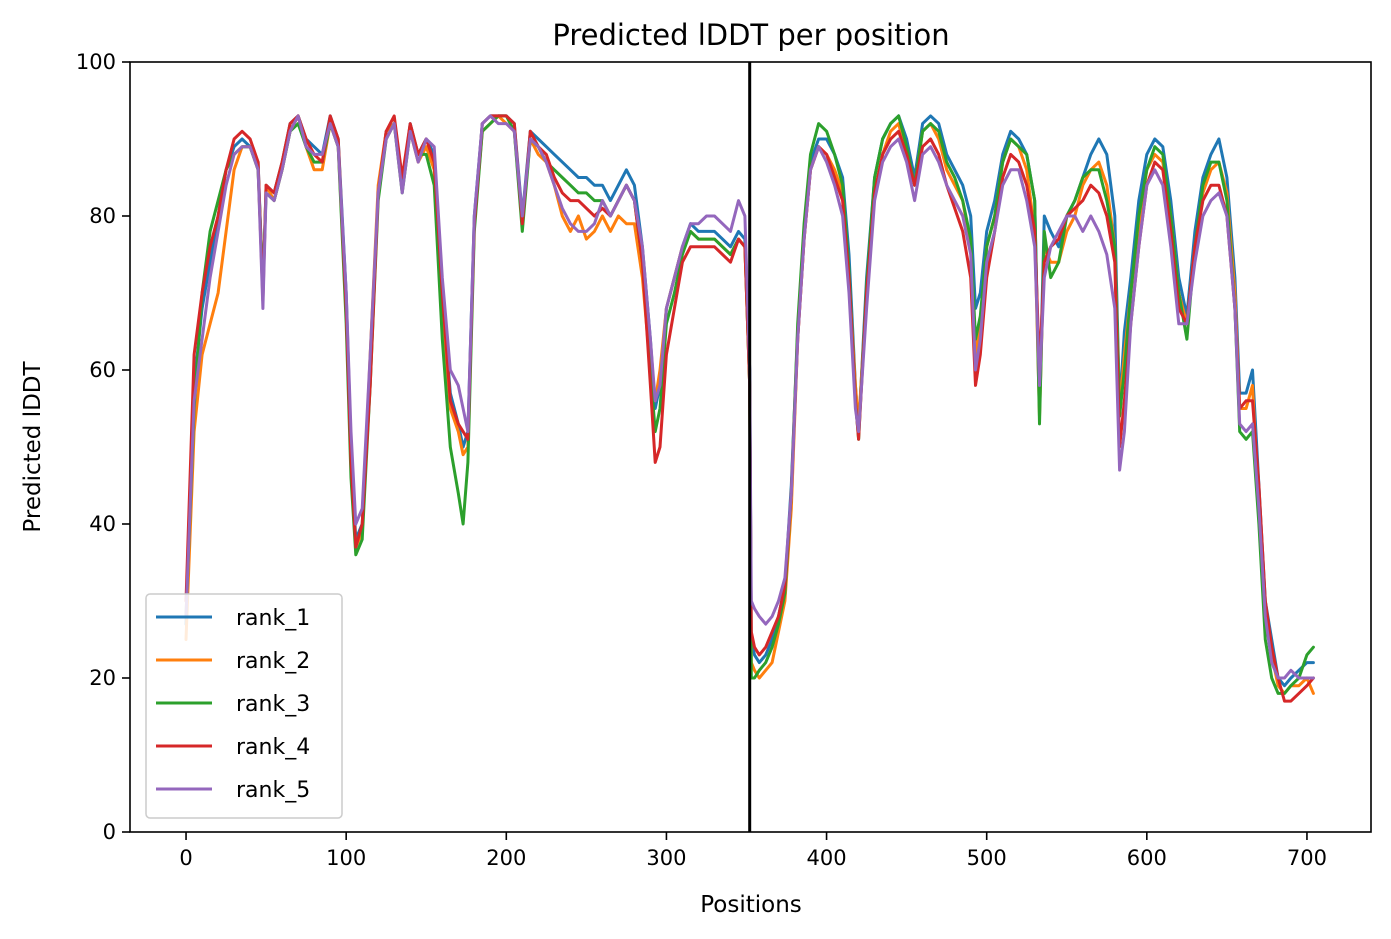 This screenshot has width=1391, height=939. I want to click on x-tick-label: 500, so click(987, 858).